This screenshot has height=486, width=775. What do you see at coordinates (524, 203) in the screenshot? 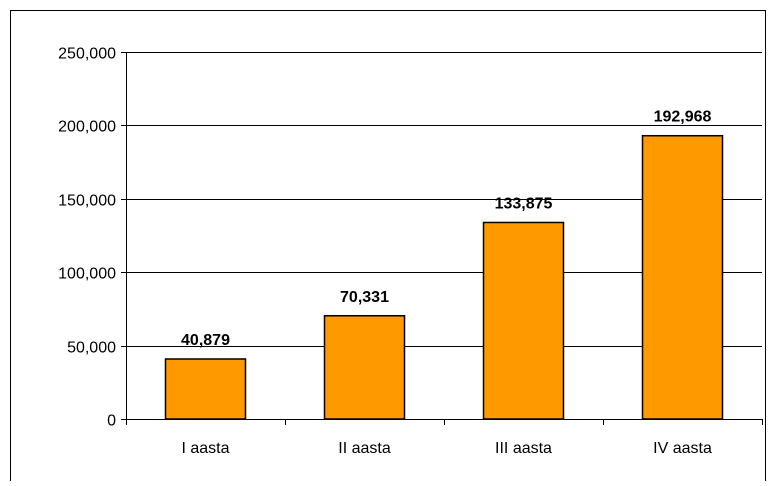
I see `data-label: 133,875` at bounding box center [524, 203].